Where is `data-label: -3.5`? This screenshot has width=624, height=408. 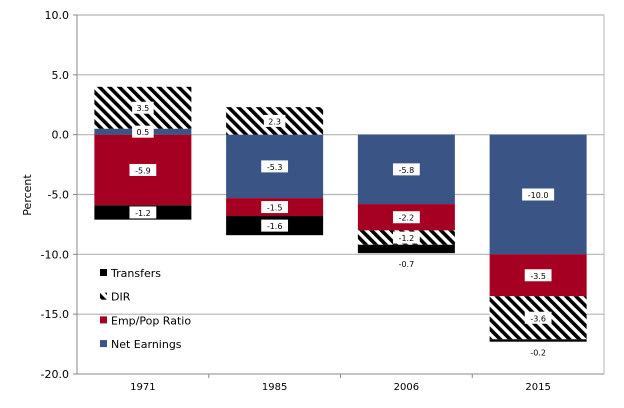 data-label: -3.5 is located at coordinates (538, 276).